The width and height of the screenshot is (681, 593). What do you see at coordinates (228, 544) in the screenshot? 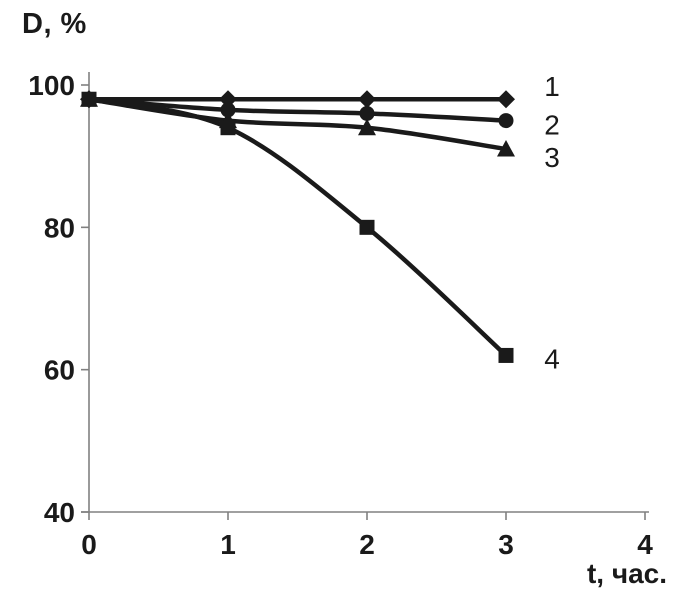
I see `x-tick-label: 1` at bounding box center [228, 544].